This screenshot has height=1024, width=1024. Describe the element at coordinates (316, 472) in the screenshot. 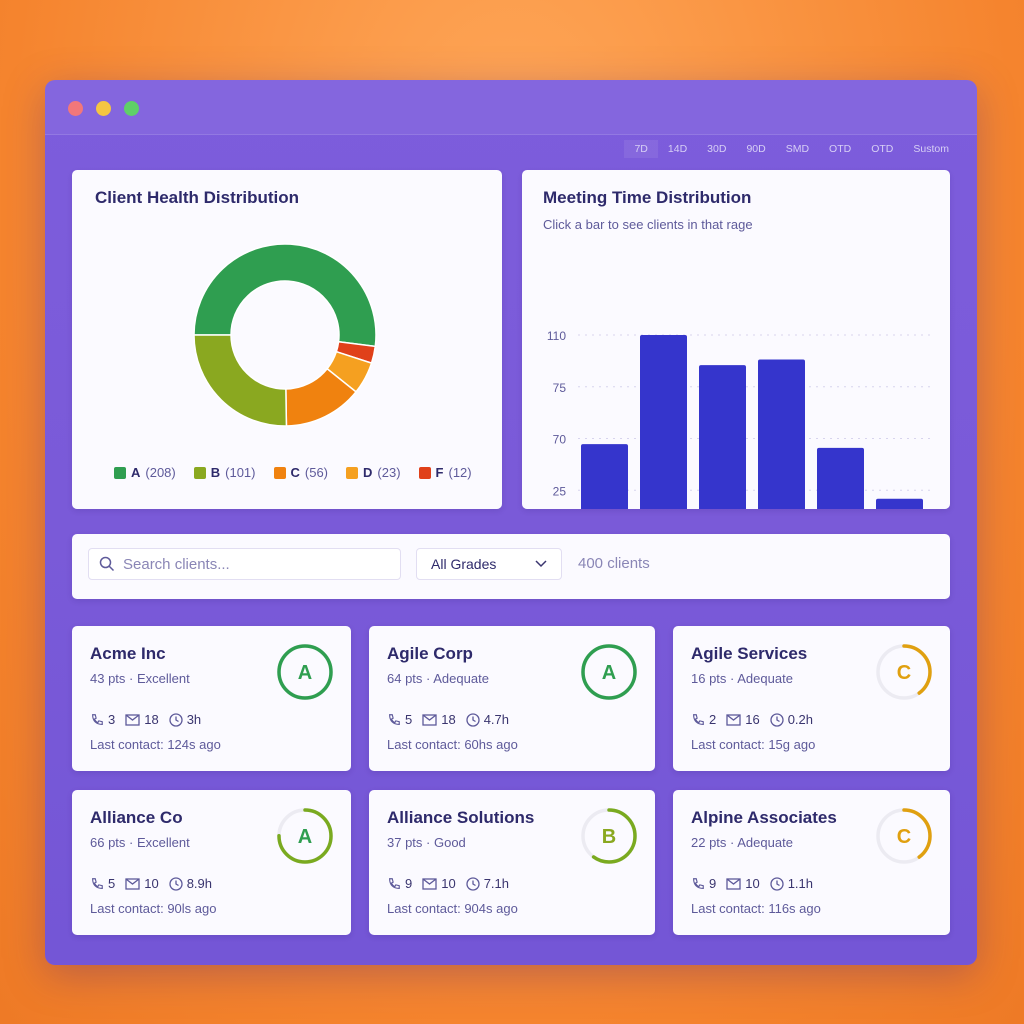

I see `legend-count: (56)` at that location.